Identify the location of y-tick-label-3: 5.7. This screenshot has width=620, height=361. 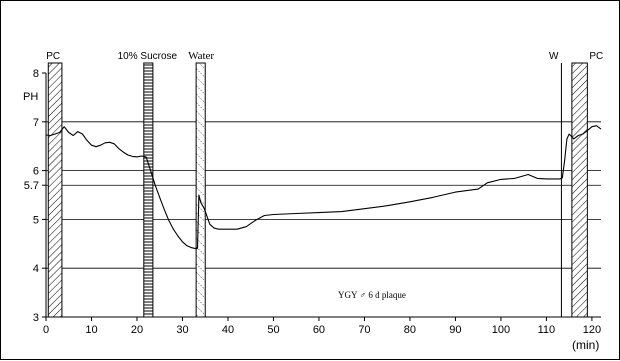
(31, 186).